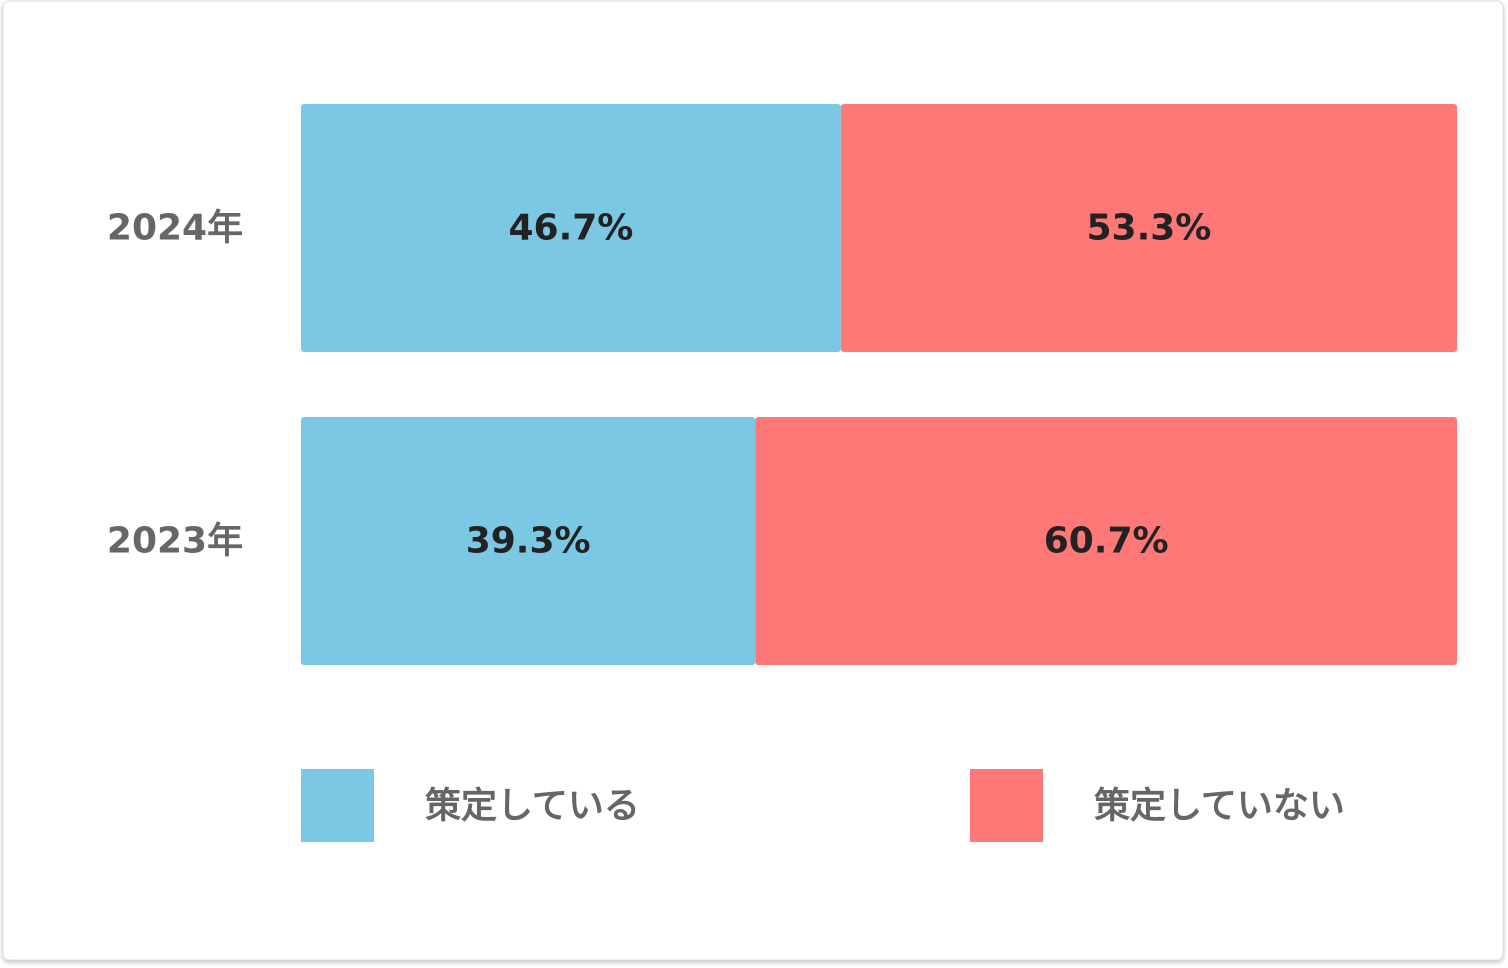 Image resolution: width=1508 pixels, height=968 pixels. I want to click on value-label: 53.3%, so click(1148, 228).